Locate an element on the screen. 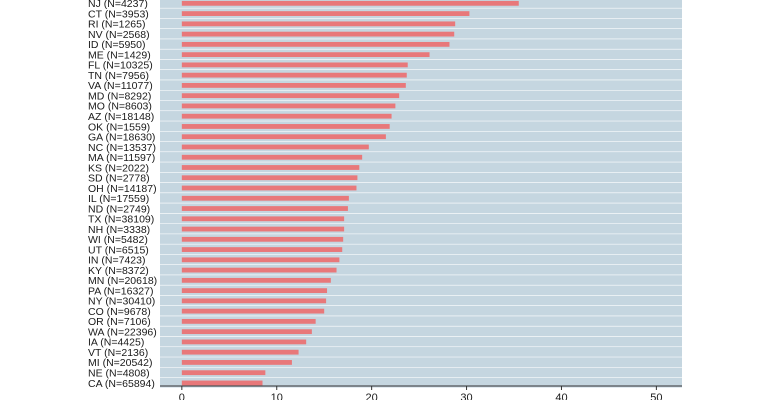 The height and width of the screenshot is (405, 770). y-tick-label: OH (N=14187) is located at coordinates (122, 189).